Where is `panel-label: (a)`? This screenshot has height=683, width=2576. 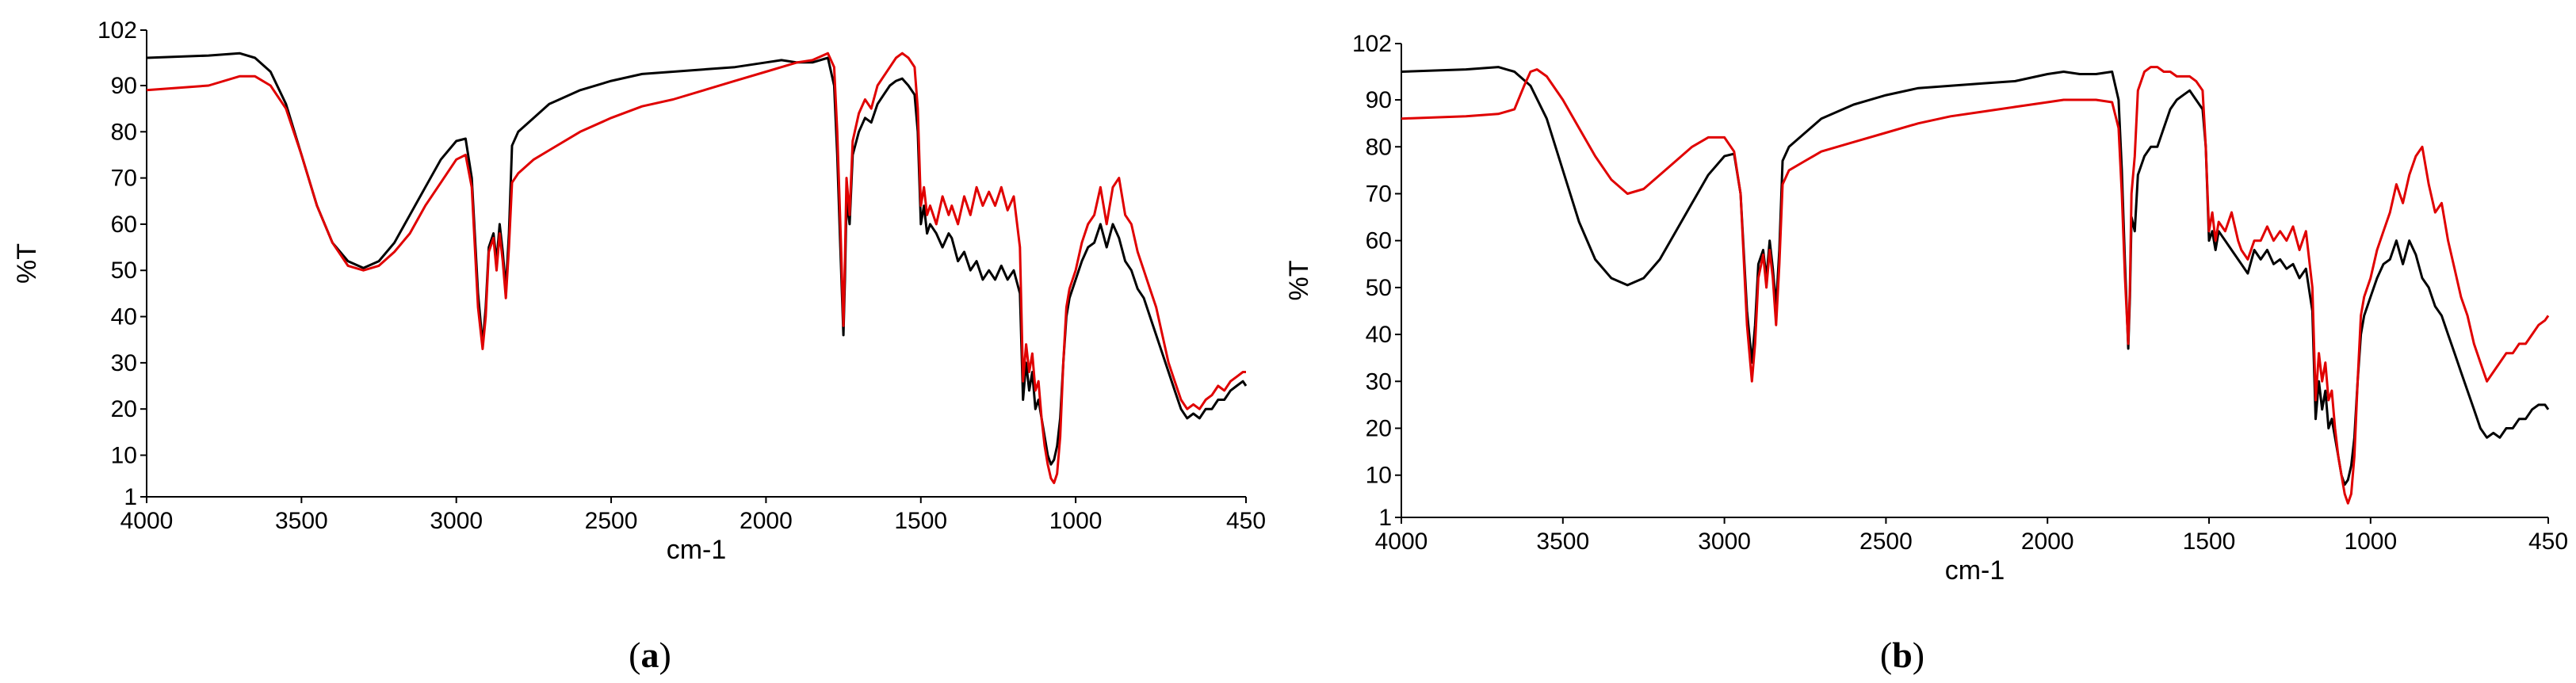 panel-label: (a) is located at coordinates (650, 655).